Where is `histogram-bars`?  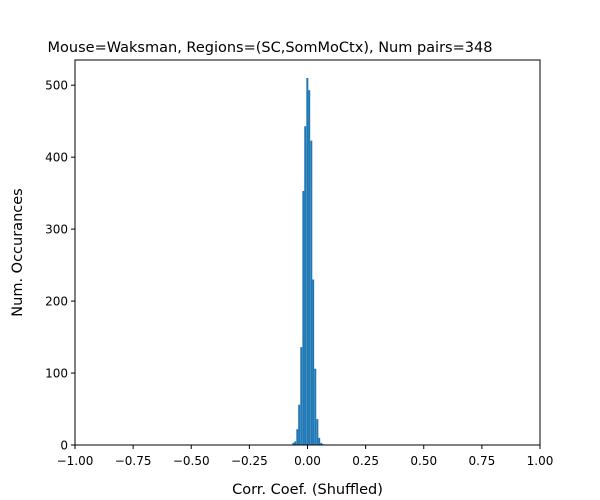
histogram-bars is located at coordinates (308, 261).